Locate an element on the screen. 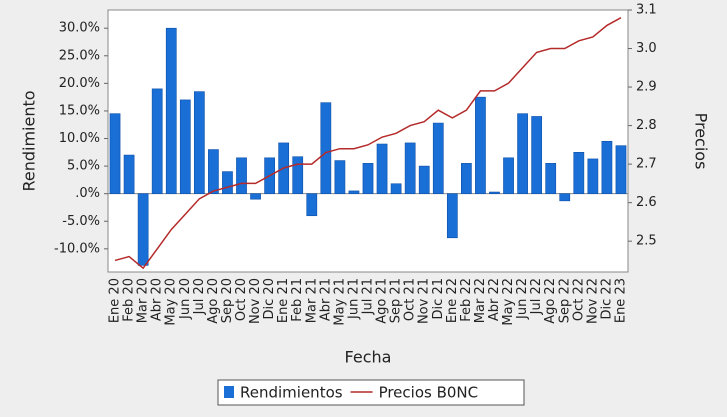 The width and height of the screenshot is (727, 417). y2-tick-label: 2.8 is located at coordinates (646, 125).